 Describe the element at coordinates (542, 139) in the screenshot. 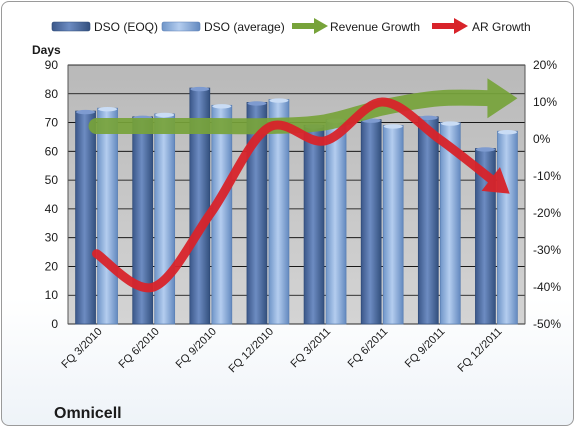

I see `y2-tick-label: 0%` at that location.